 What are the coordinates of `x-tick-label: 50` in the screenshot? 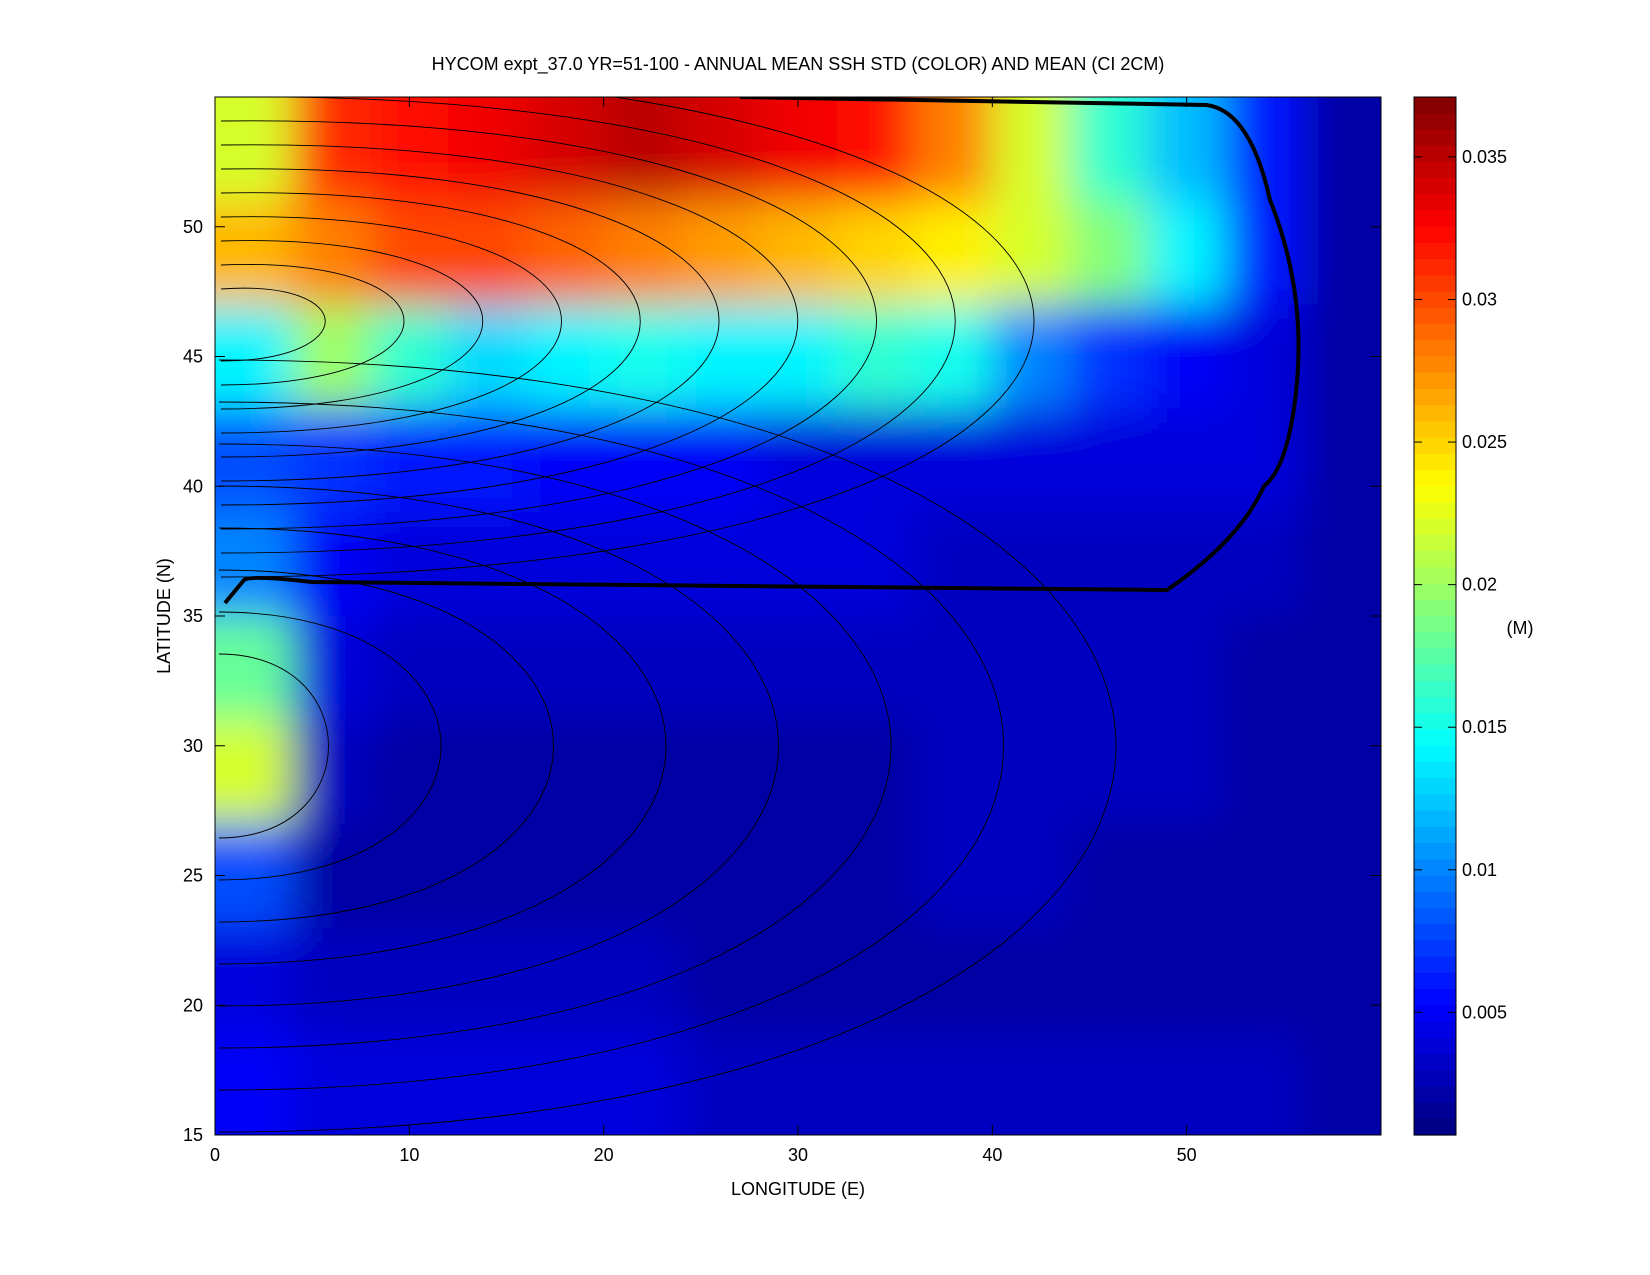 It's located at (1187, 1155).